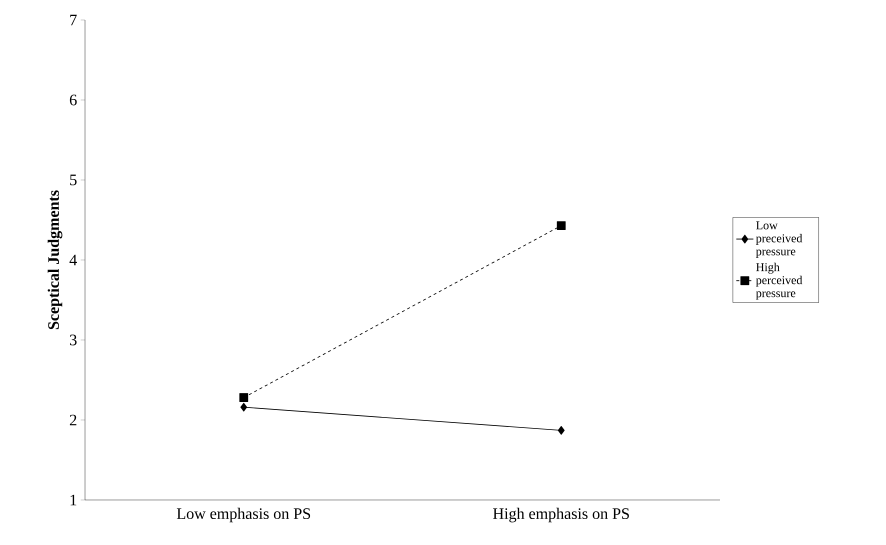 The image size is (886, 545). Describe the element at coordinates (243, 515) in the screenshot. I see `x-tick-label: Low emphasis on PS` at that location.